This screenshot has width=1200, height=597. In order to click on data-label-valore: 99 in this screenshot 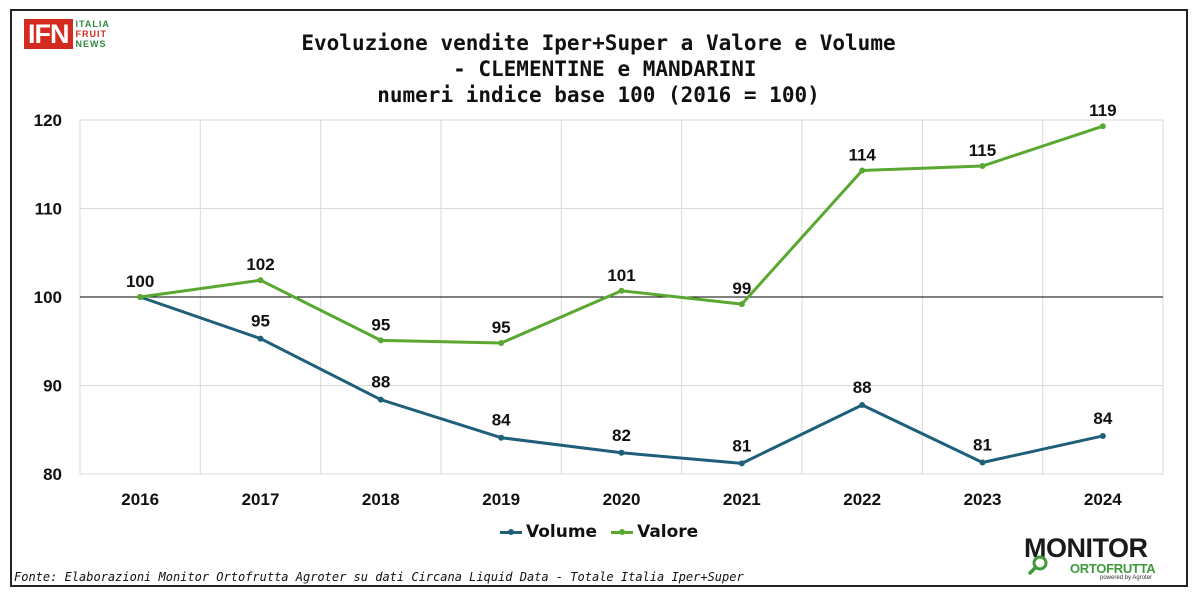, I will do `click(741, 288)`.